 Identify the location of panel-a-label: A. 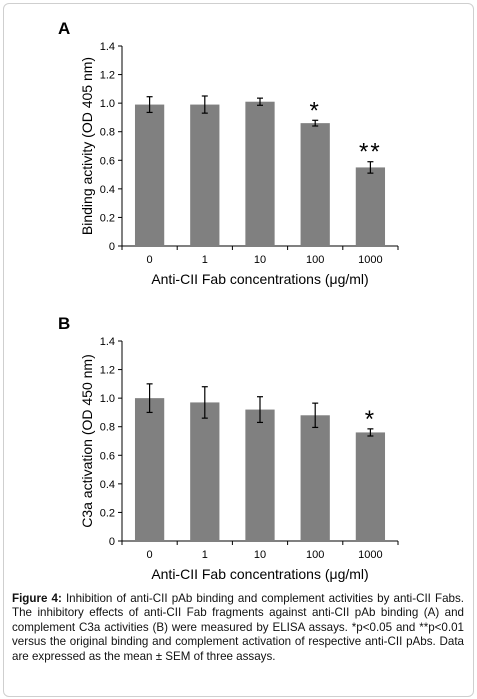
(64, 28).